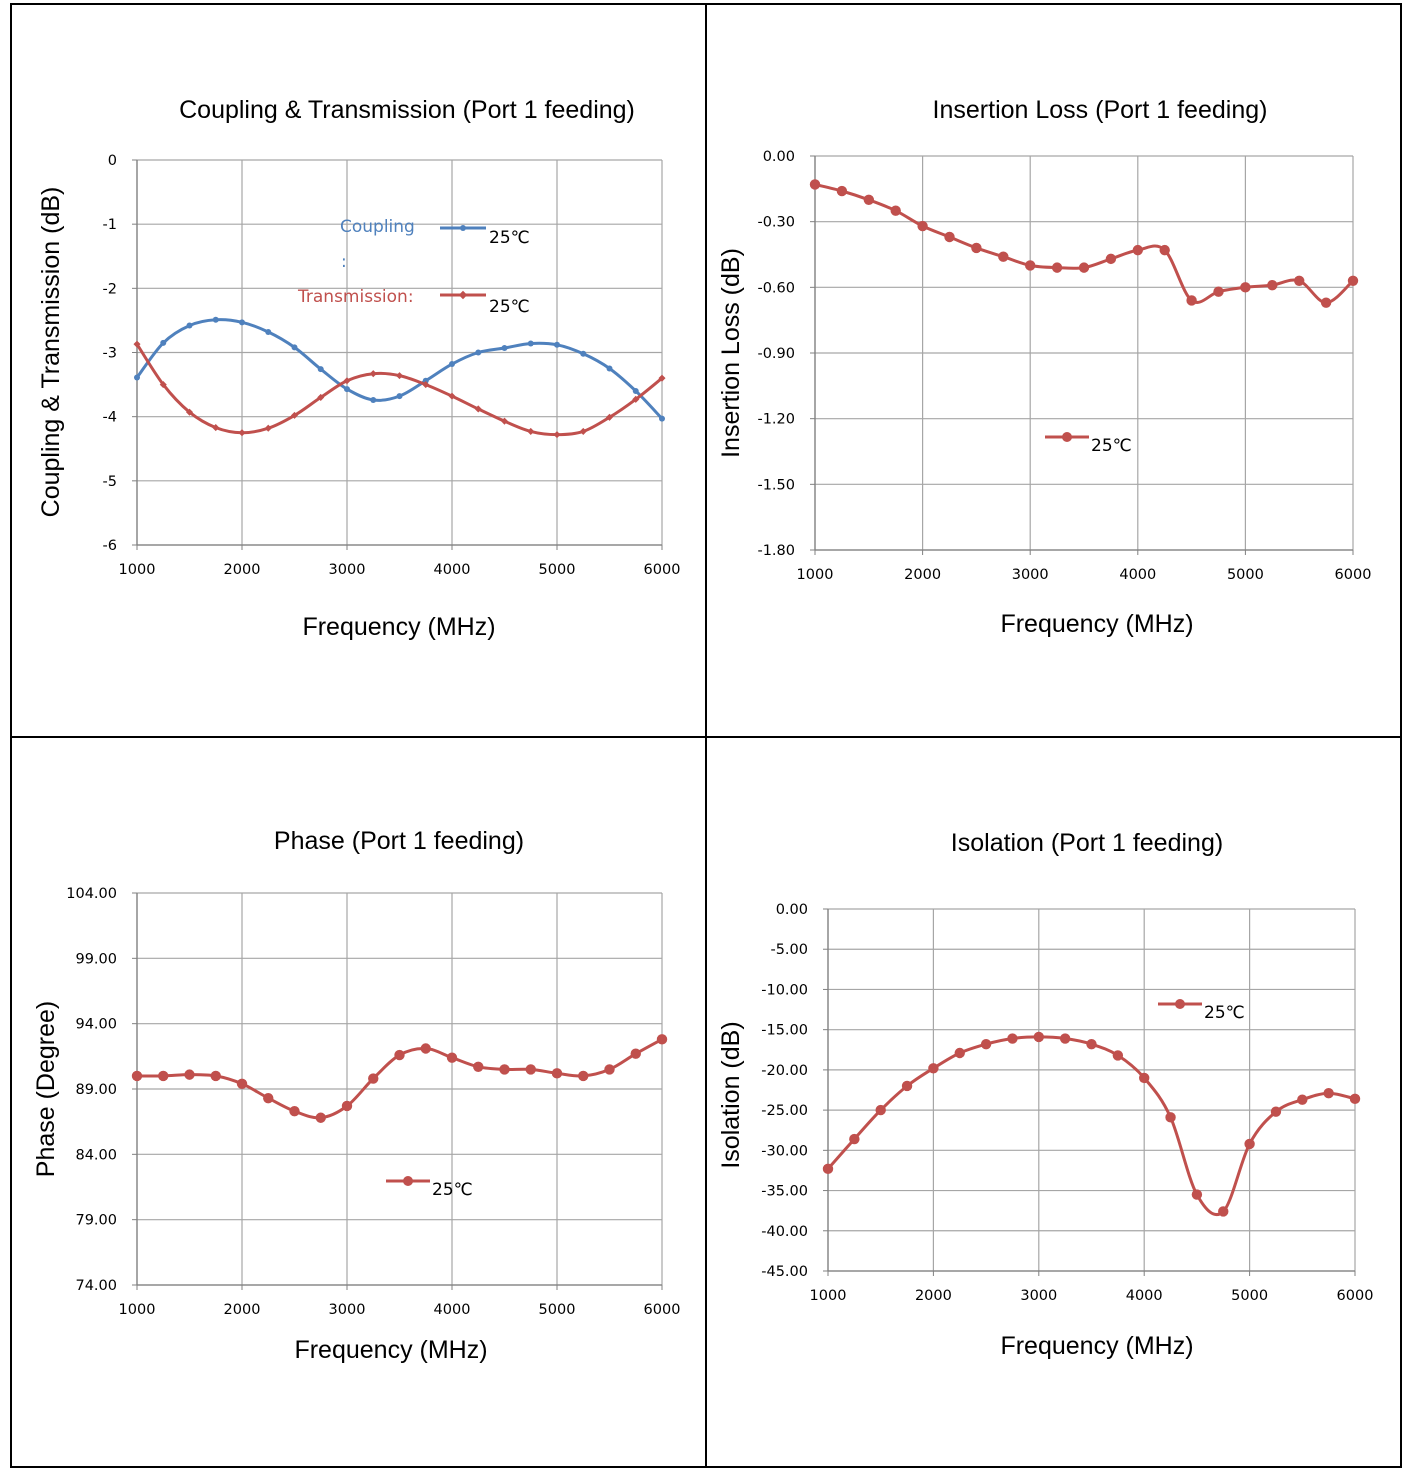 This screenshot has width=1405, height=1468. Describe the element at coordinates (509, 307) in the screenshot. I see `legend-temp-transmission: 25℃` at that location.